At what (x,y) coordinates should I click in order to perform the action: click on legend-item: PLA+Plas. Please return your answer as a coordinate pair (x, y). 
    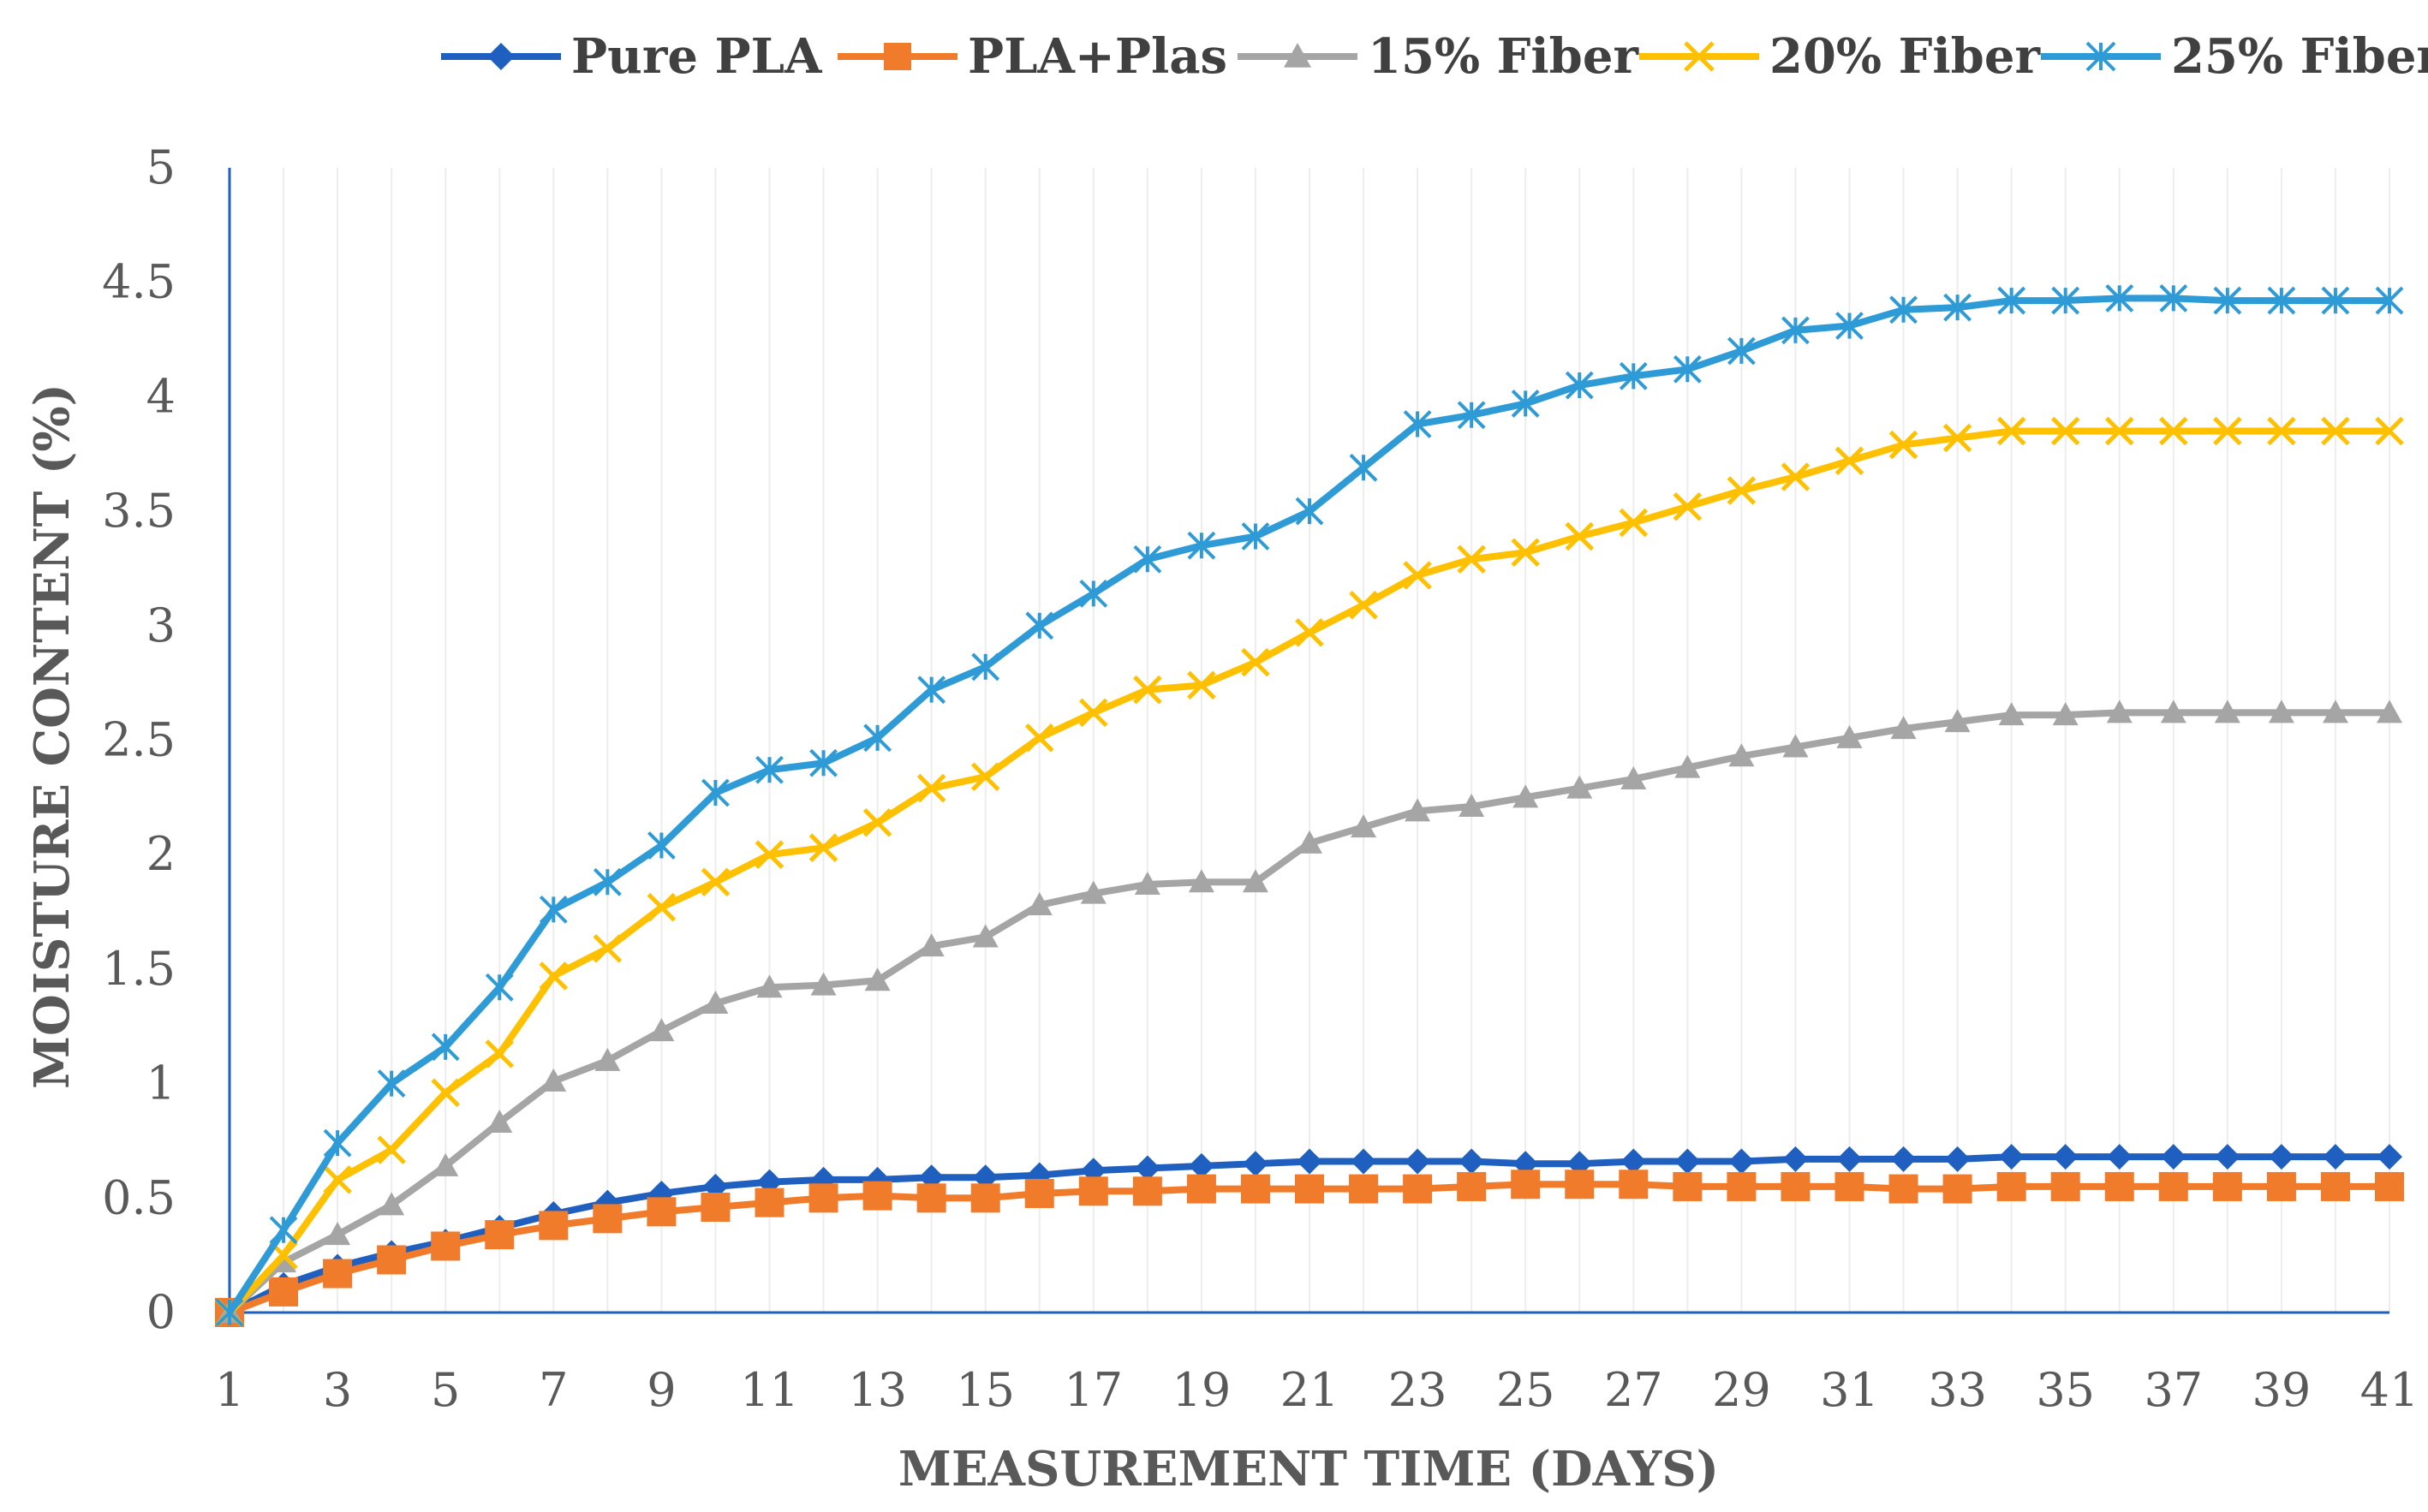
    Looking at the image, I should click on (1033, 56).